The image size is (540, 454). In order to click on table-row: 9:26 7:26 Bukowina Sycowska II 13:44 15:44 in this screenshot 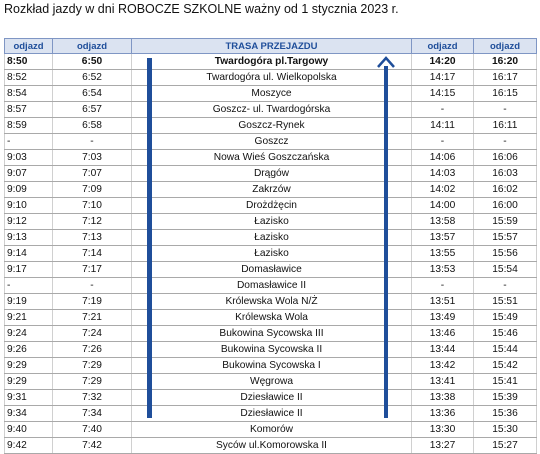, I will do `click(270, 349)`.